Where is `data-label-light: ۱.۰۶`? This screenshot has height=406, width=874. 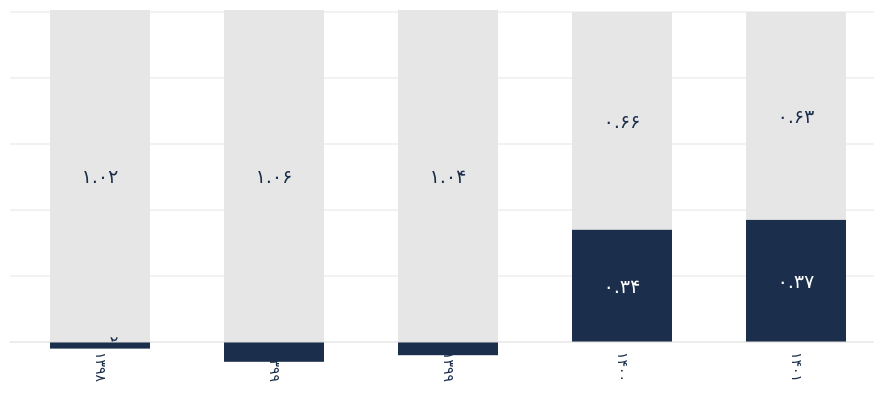 data-label-light: ۱.۰۶ is located at coordinates (274, 177).